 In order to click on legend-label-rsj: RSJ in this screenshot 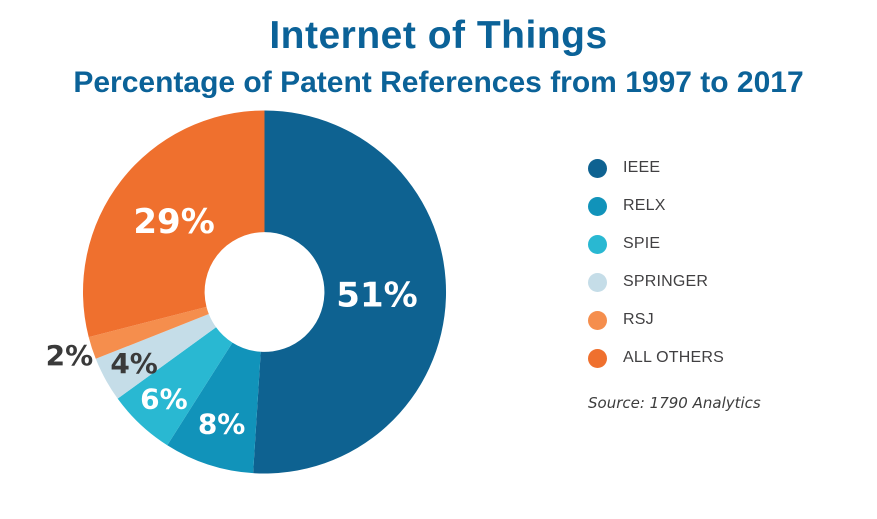, I will do `click(638, 319)`.